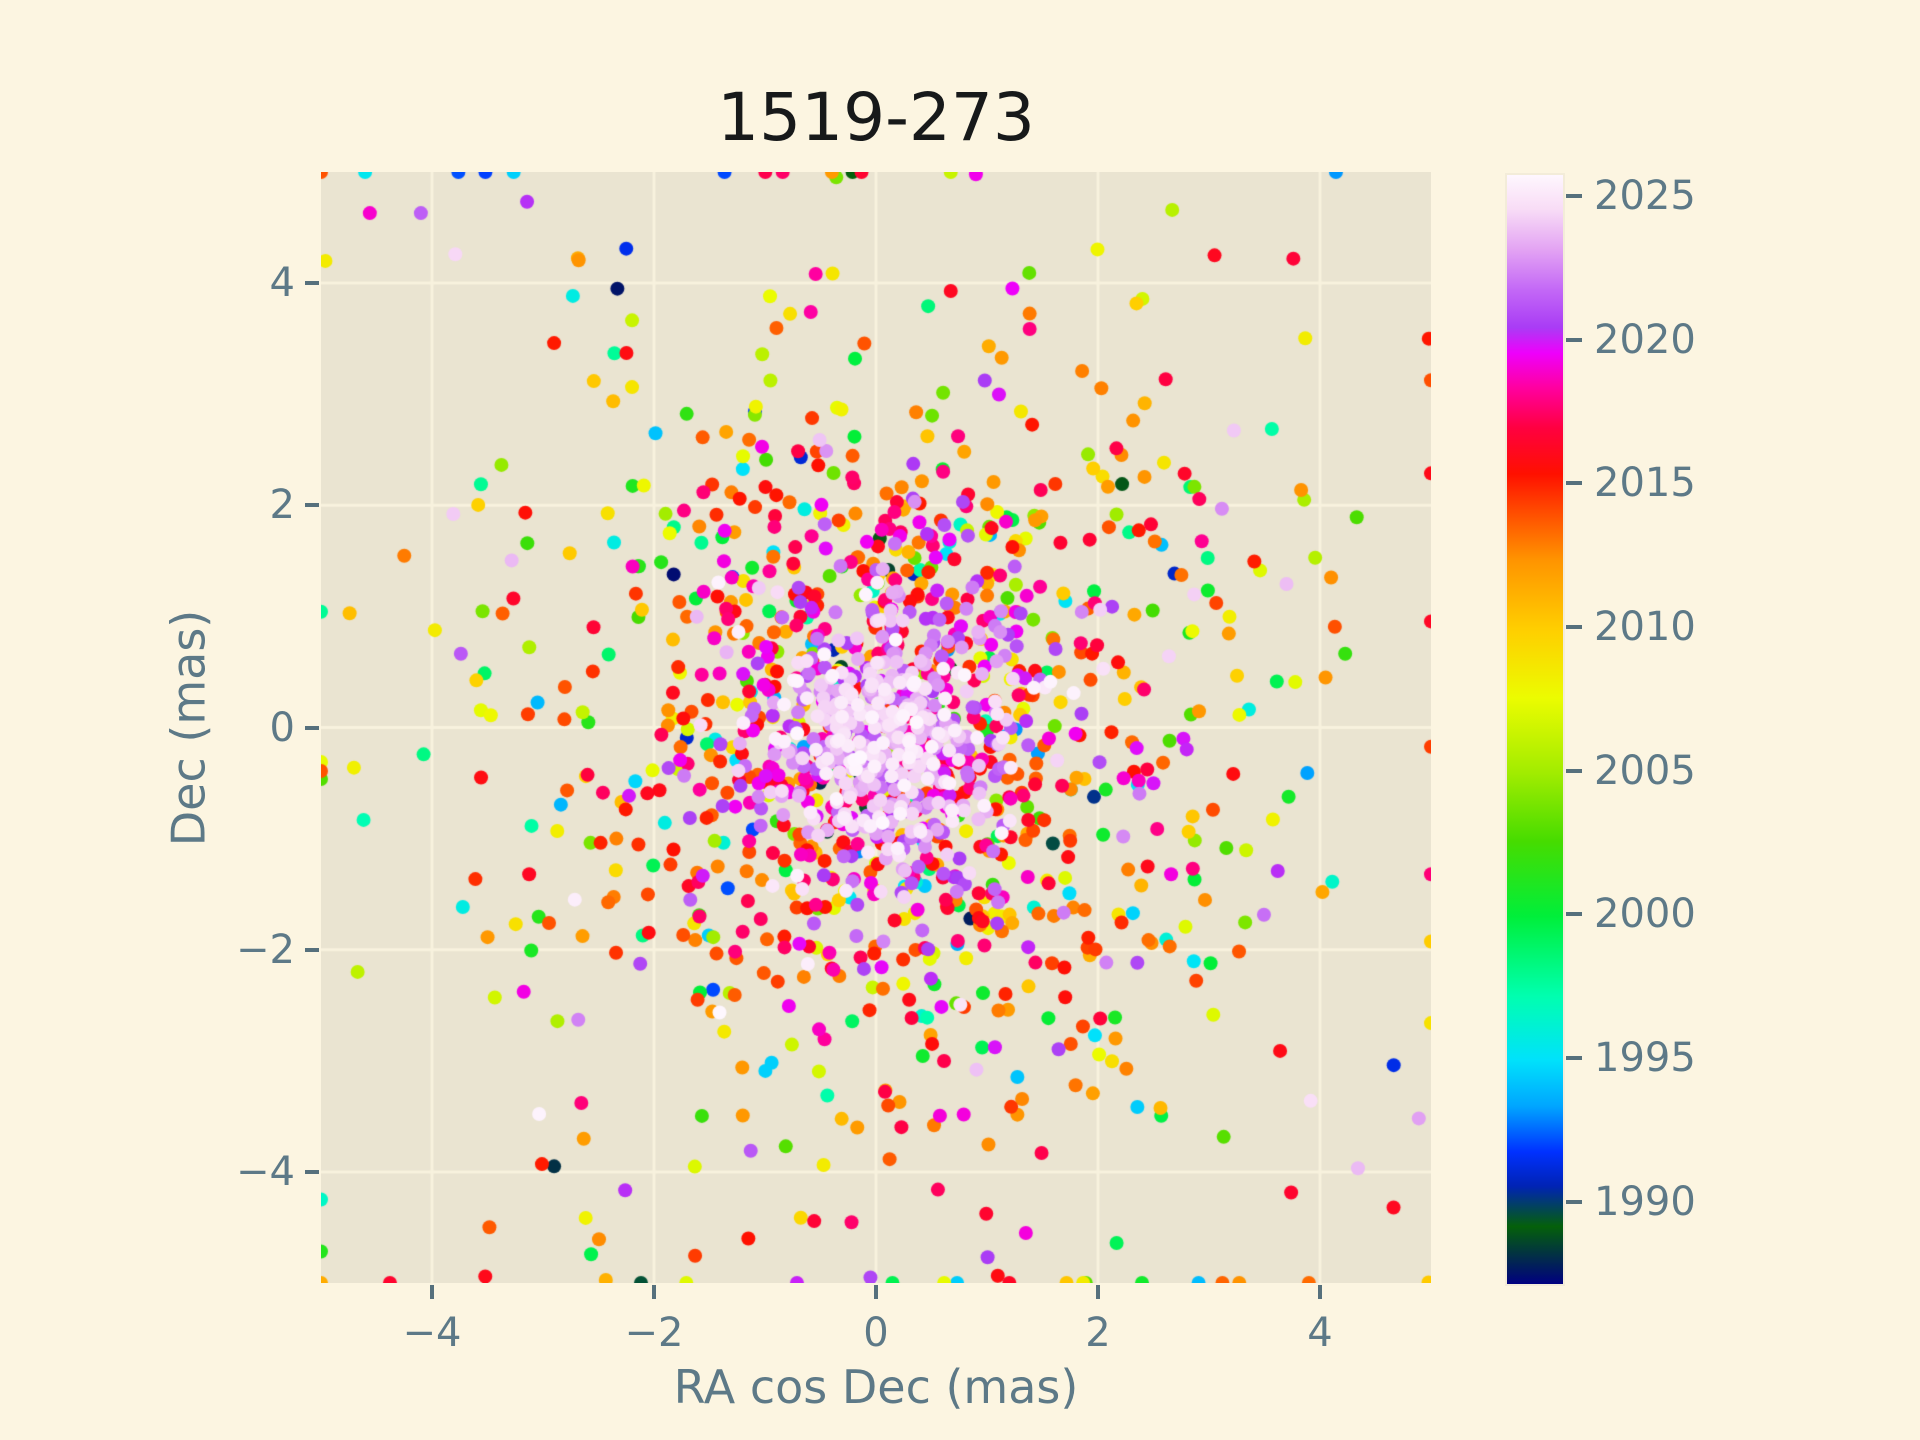 The width and height of the screenshot is (1920, 1440). Describe the element at coordinates (1535, 729) in the screenshot. I see `colorbar-gradient` at that location.